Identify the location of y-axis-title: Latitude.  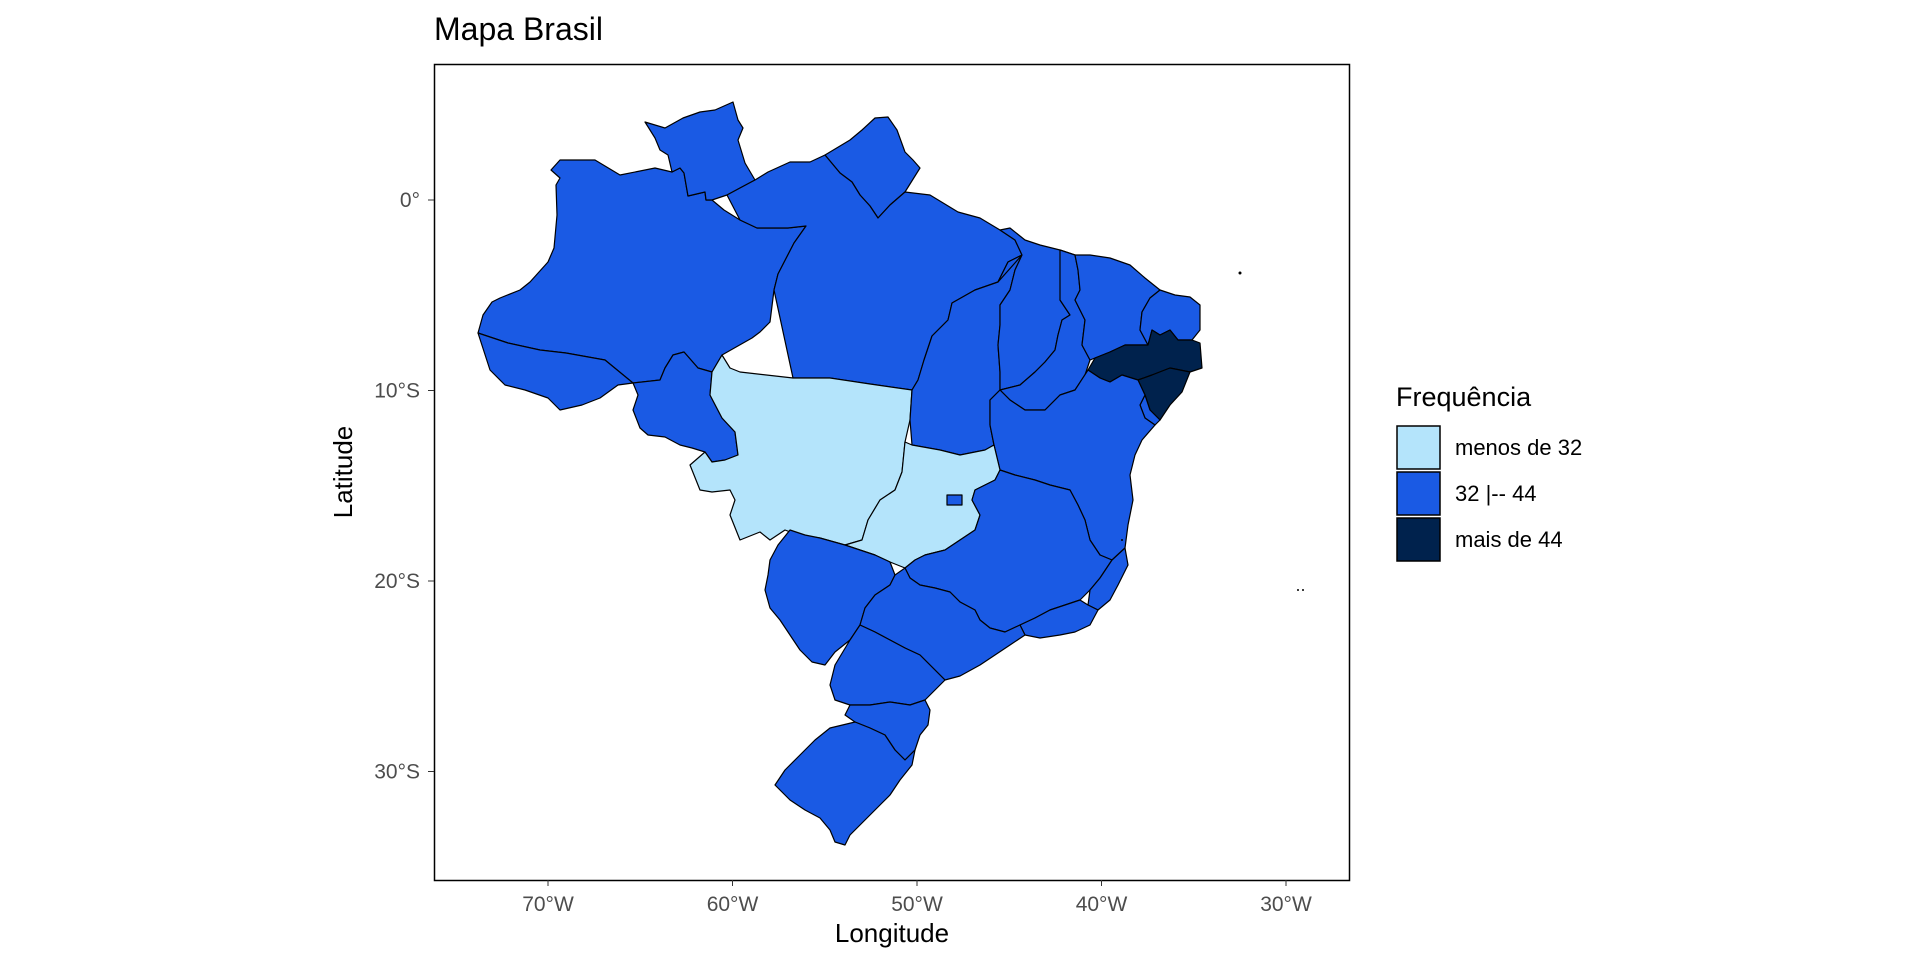
(343, 472).